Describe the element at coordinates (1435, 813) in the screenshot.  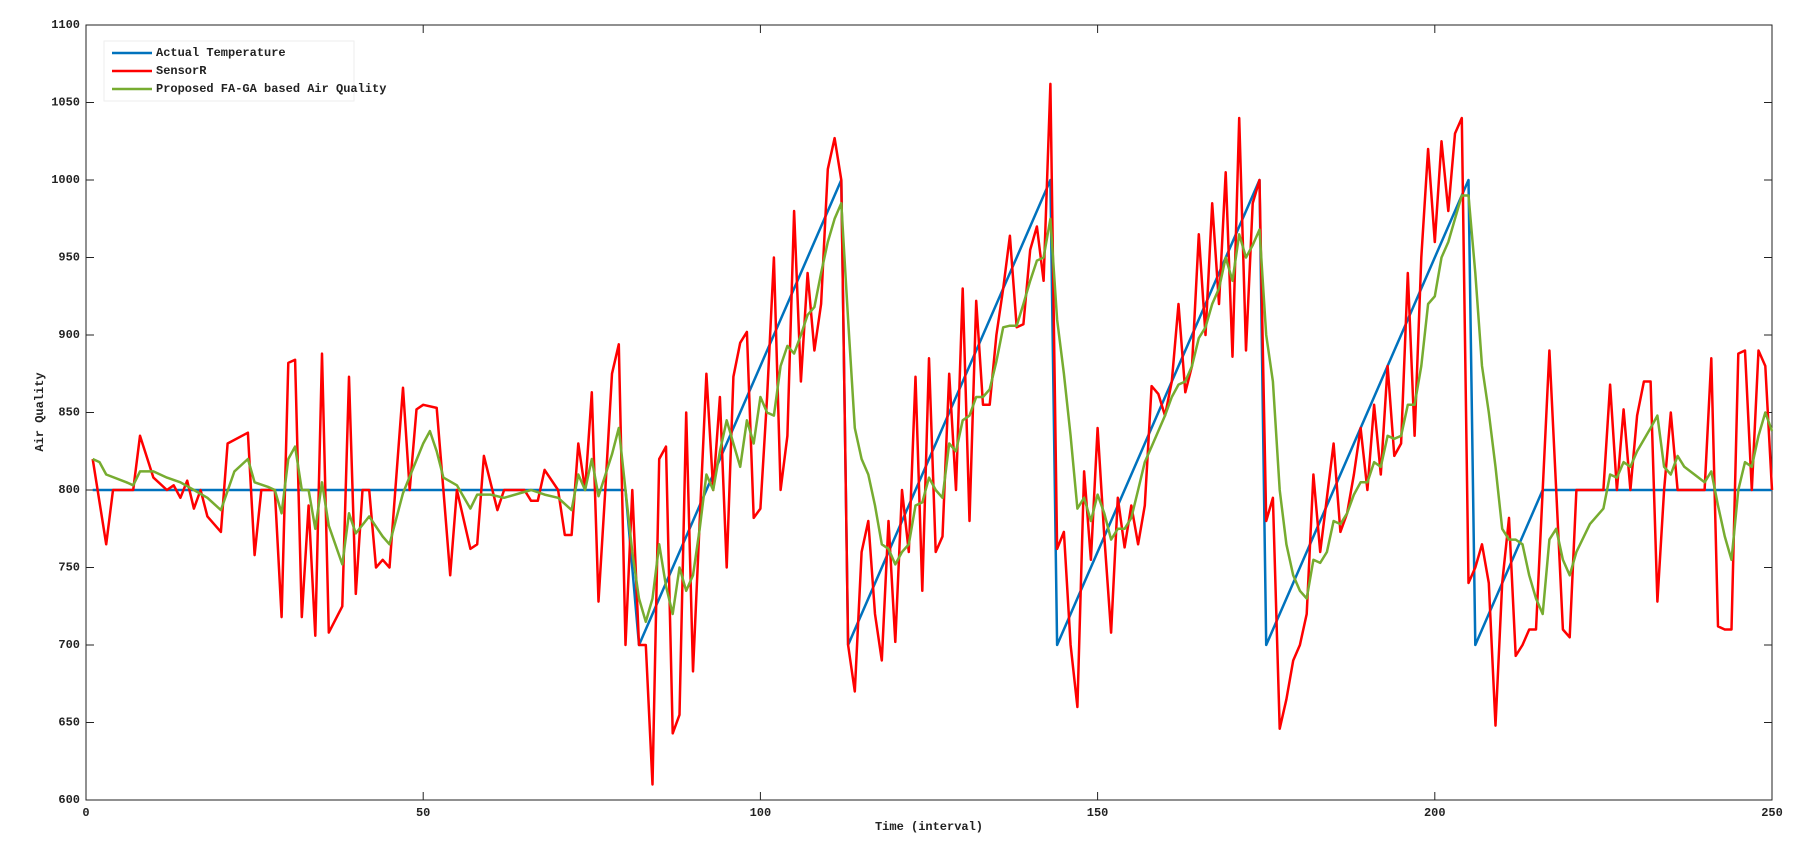
I see `x-tick-label: 200` at that location.